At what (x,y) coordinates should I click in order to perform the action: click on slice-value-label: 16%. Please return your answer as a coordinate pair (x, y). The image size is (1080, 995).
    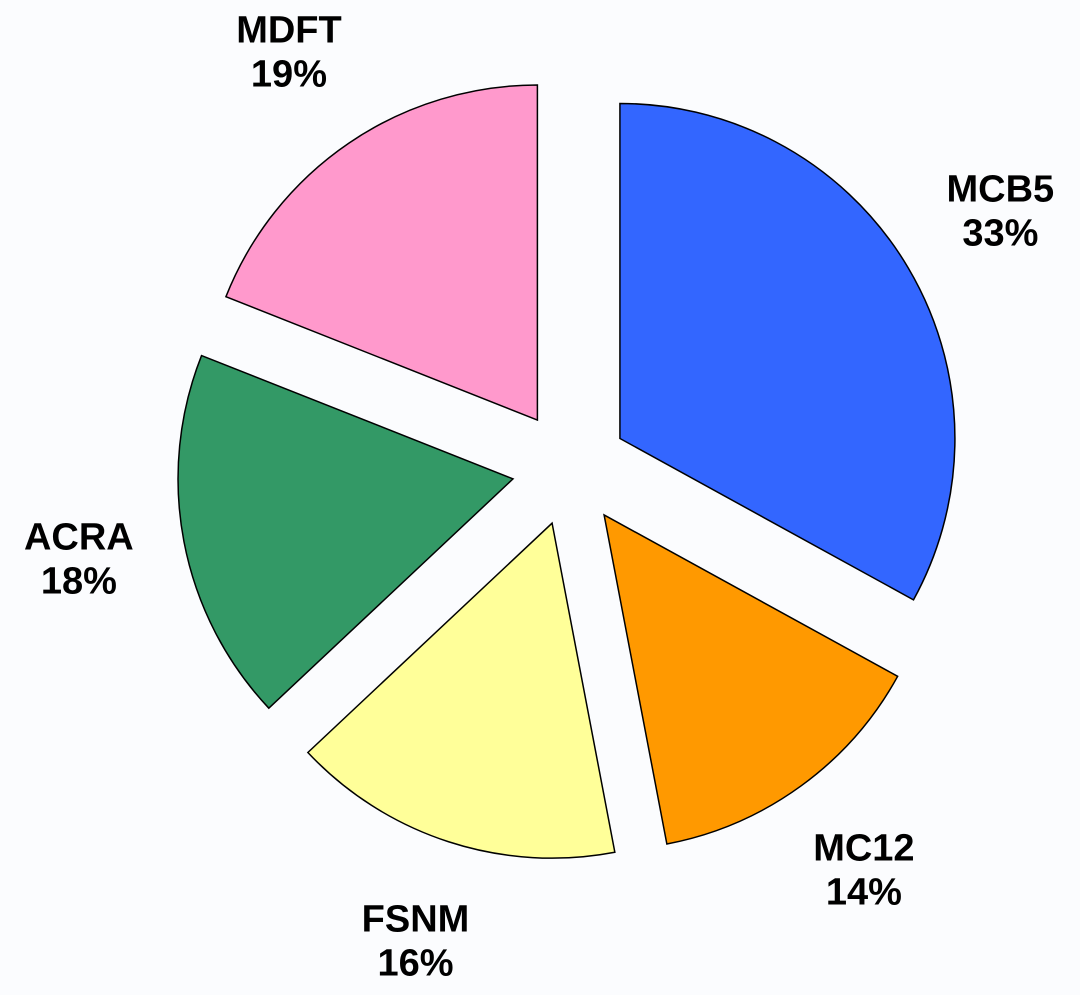
    Looking at the image, I should click on (415, 964).